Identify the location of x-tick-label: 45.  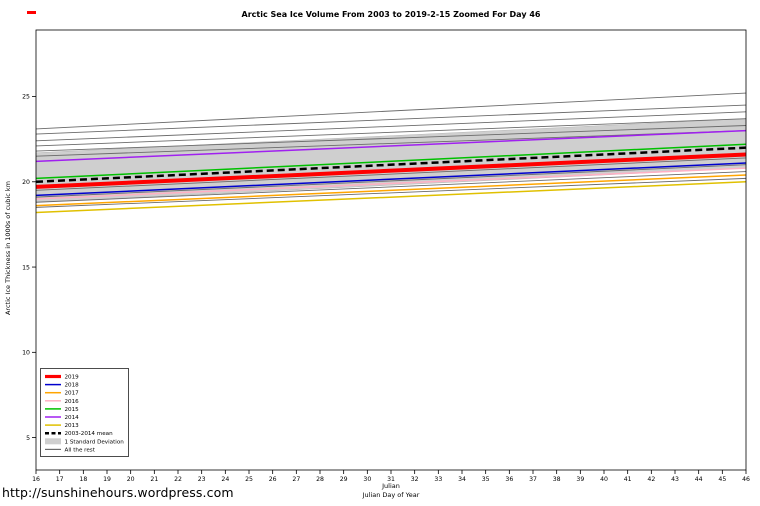
(722, 479).